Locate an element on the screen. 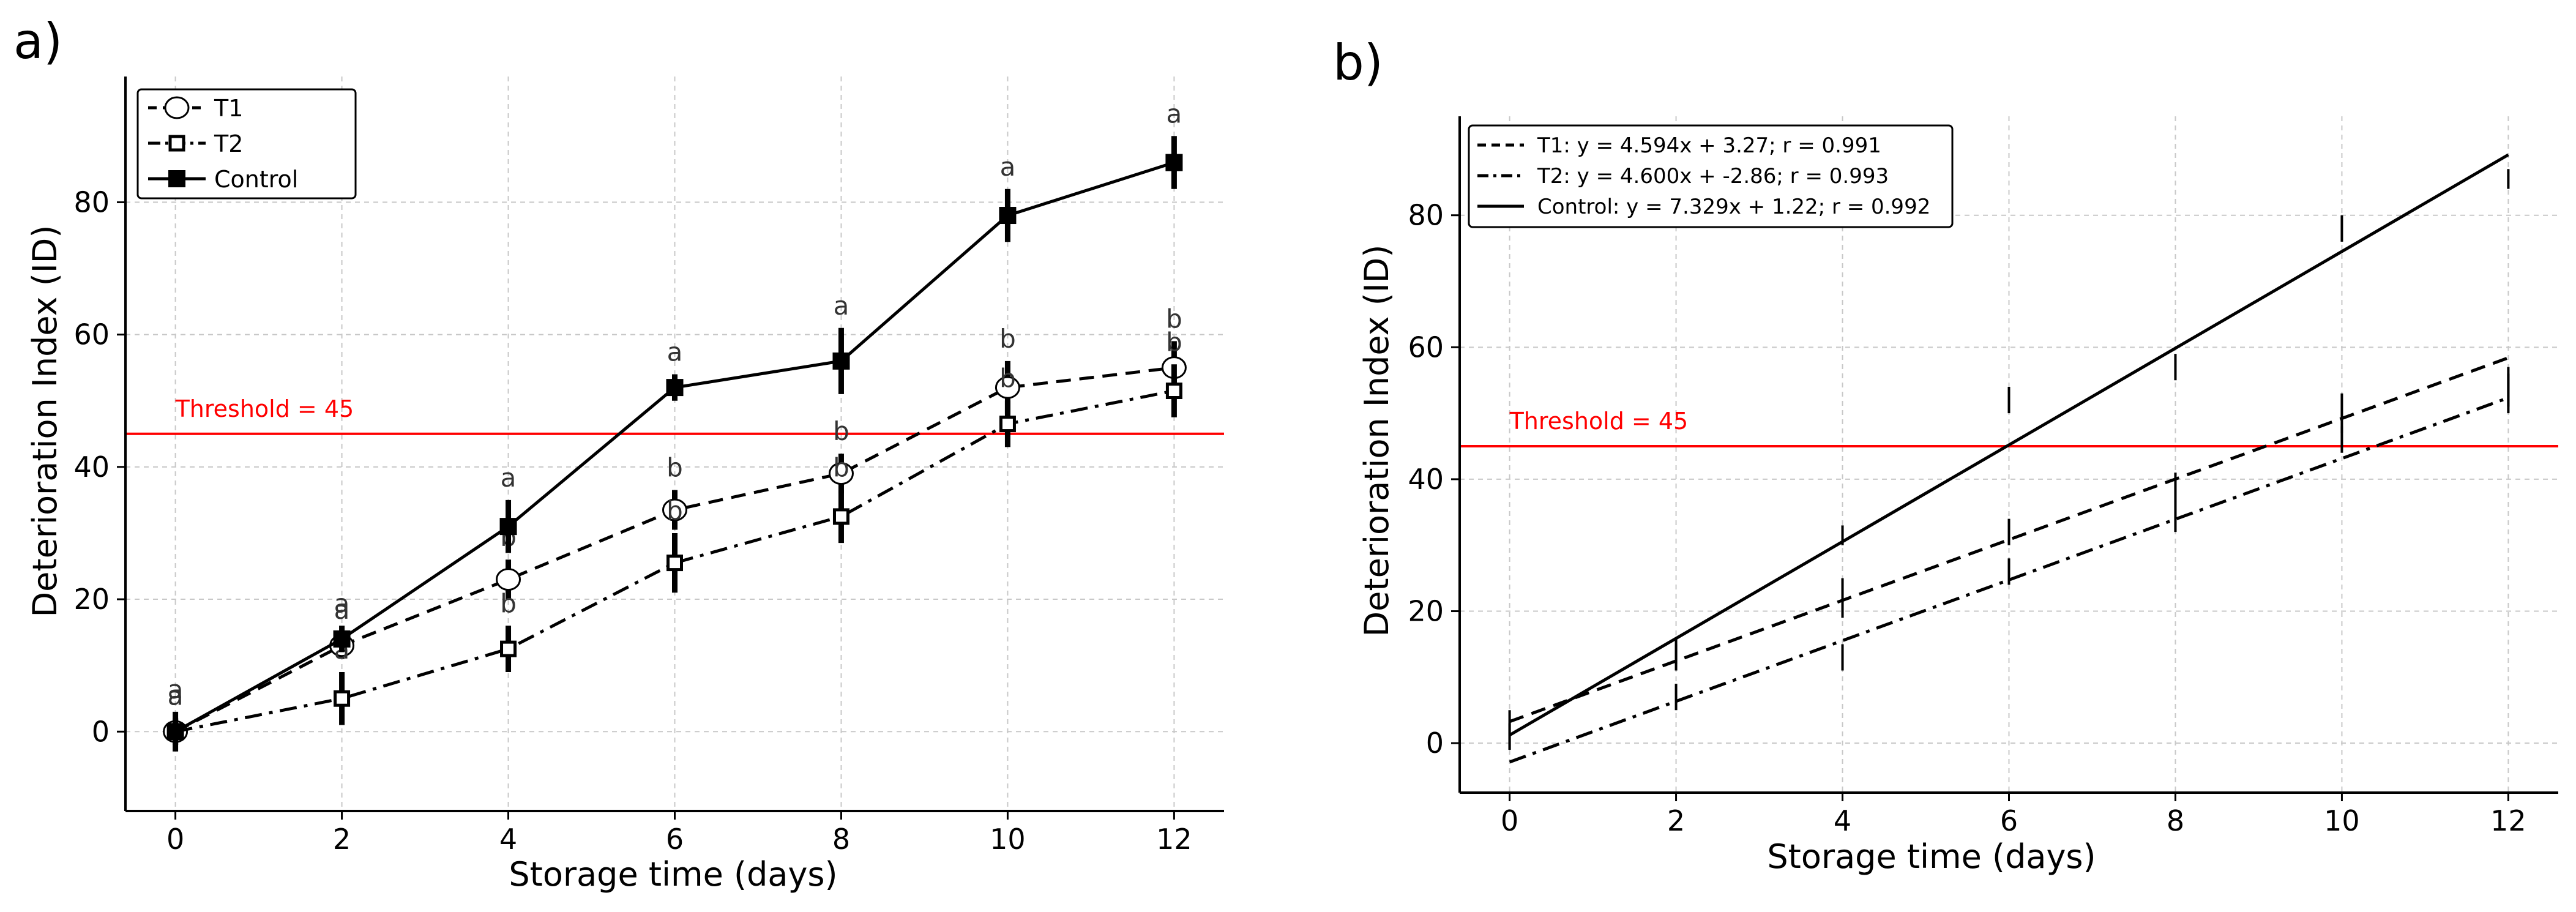 The image size is (2576, 912). panel-b-label: b) is located at coordinates (1358, 62).